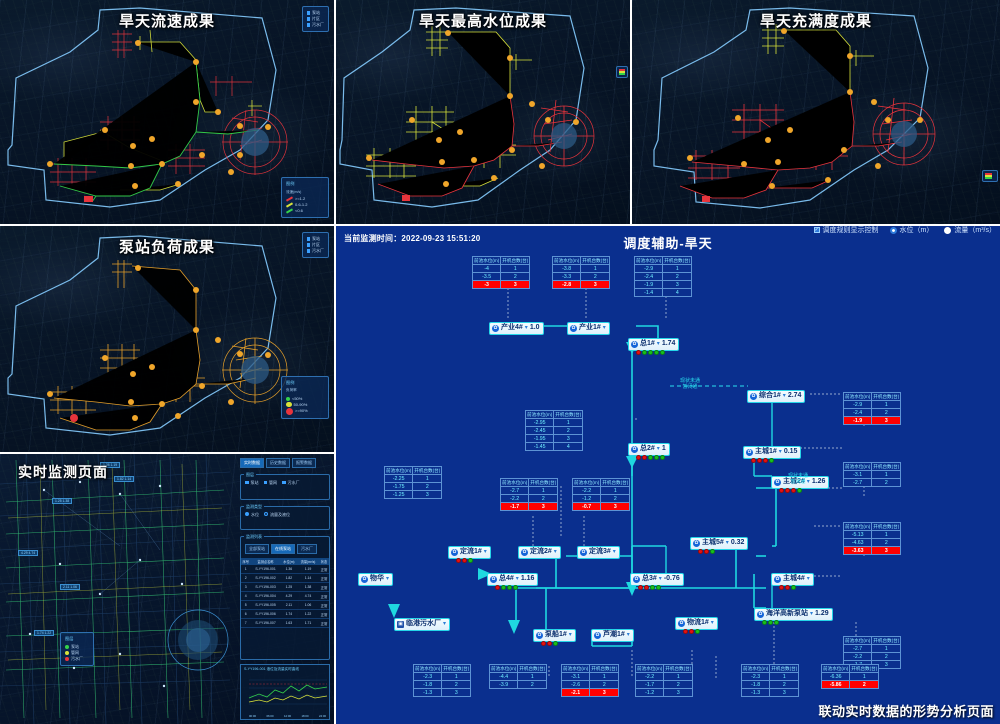 The image size is (1000, 724). I want to click on table-row: -1.9 3, so click(872, 420).